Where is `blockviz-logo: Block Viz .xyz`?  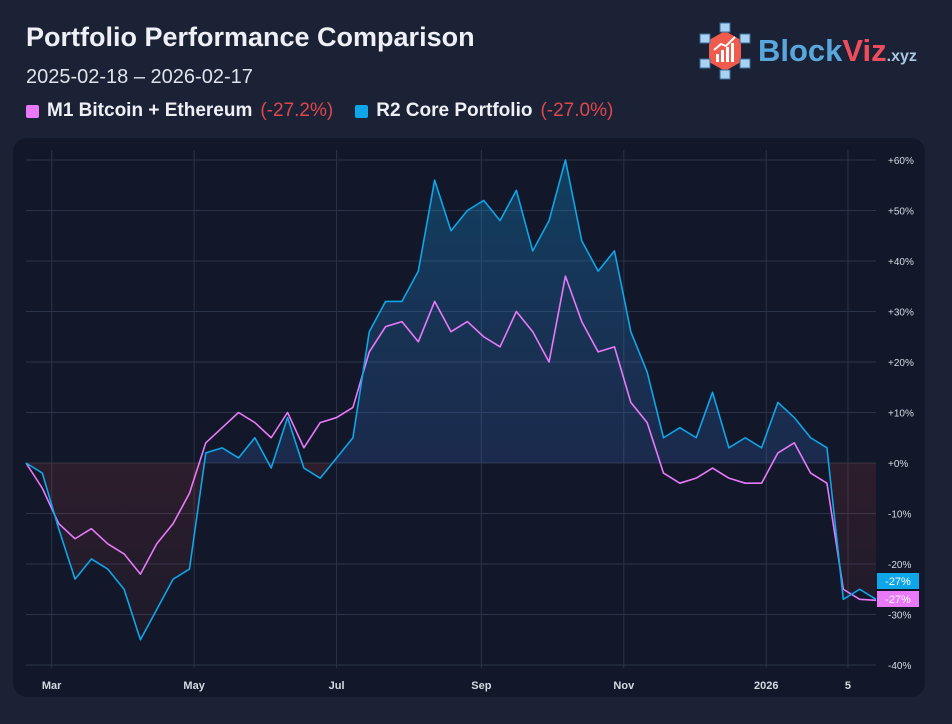 blockviz-logo: Block Viz .xyz is located at coordinates (806, 51).